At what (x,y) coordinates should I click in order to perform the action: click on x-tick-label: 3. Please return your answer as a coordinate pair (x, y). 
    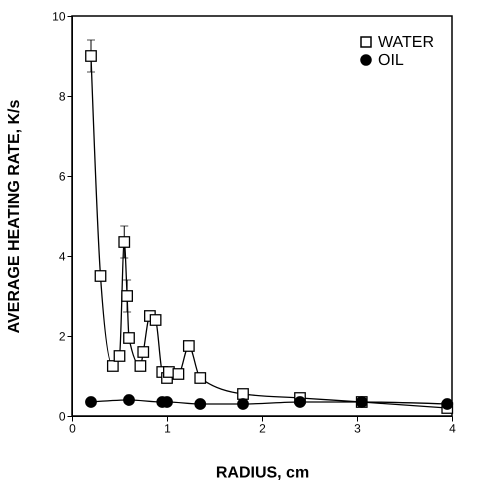
    Looking at the image, I should click on (358, 429).